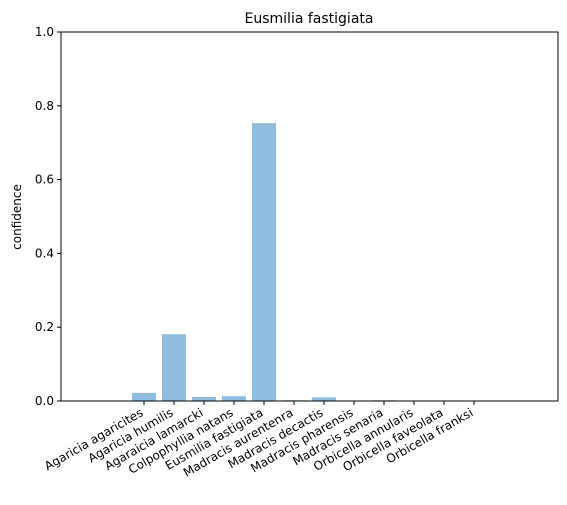 This screenshot has height=505, width=567. What do you see at coordinates (44, 327) in the screenshot?
I see `y-tick-label: 0.2` at bounding box center [44, 327].